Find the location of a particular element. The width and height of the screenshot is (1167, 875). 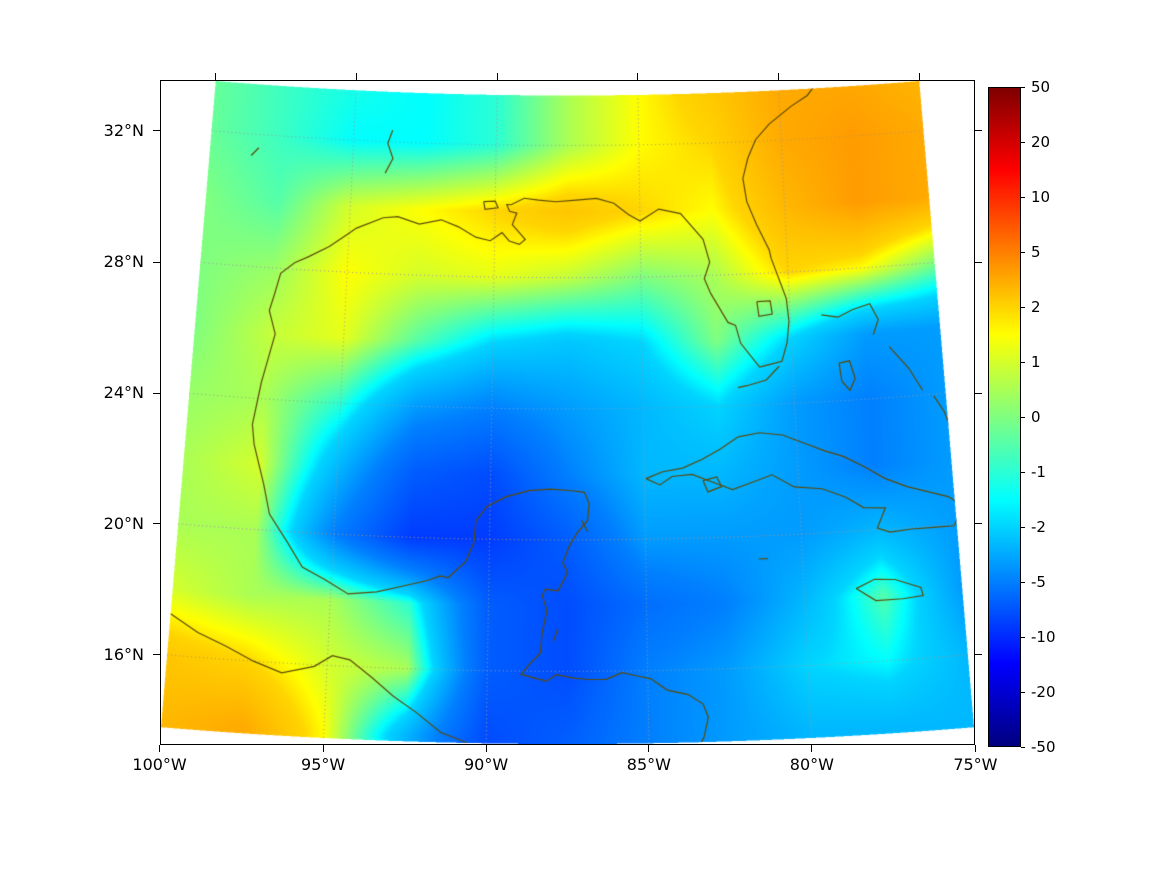

colorbar is located at coordinates (1004, 417).